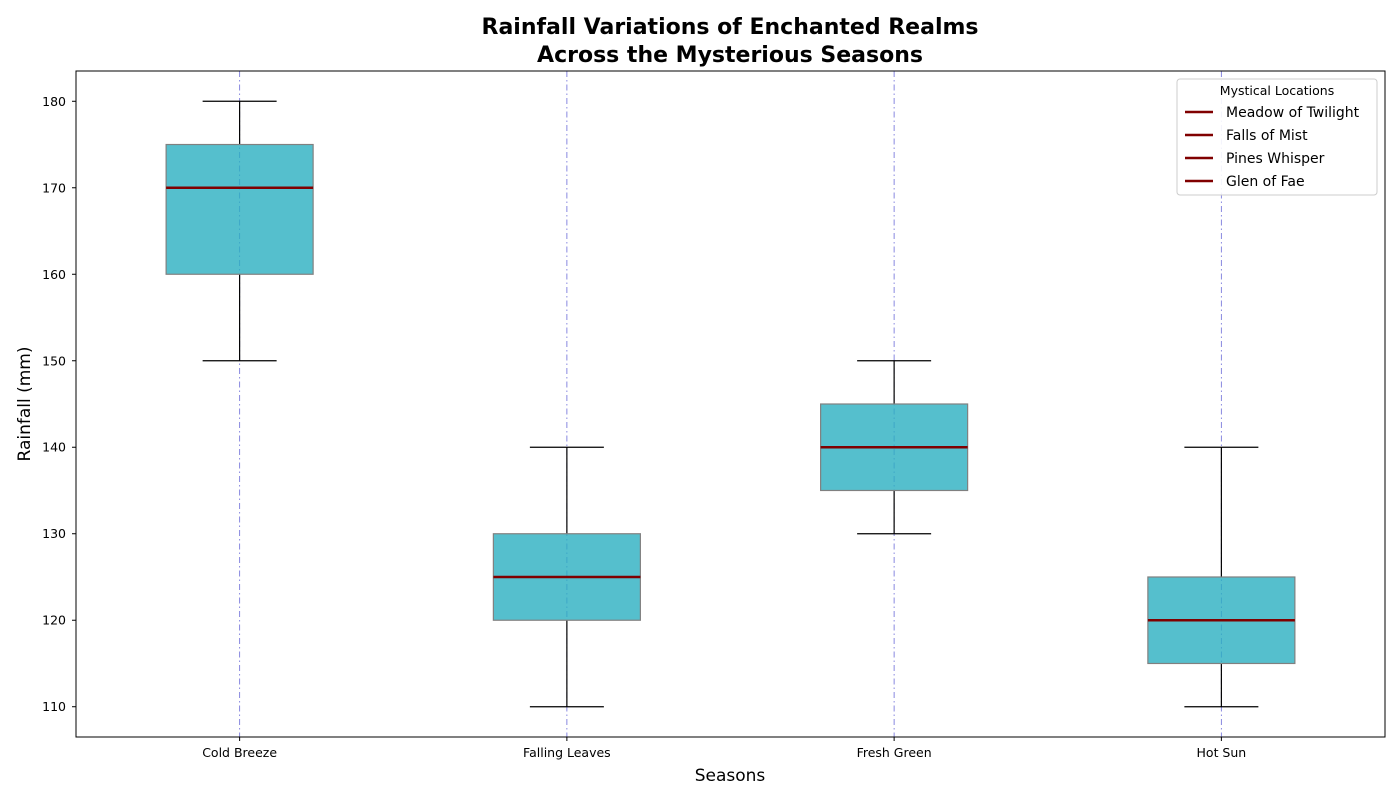 The height and width of the screenshot is (800, 1400). Describe the element at coordinates (54, 274) in the screenshot. I see `y-tick-label: 160` at that location.